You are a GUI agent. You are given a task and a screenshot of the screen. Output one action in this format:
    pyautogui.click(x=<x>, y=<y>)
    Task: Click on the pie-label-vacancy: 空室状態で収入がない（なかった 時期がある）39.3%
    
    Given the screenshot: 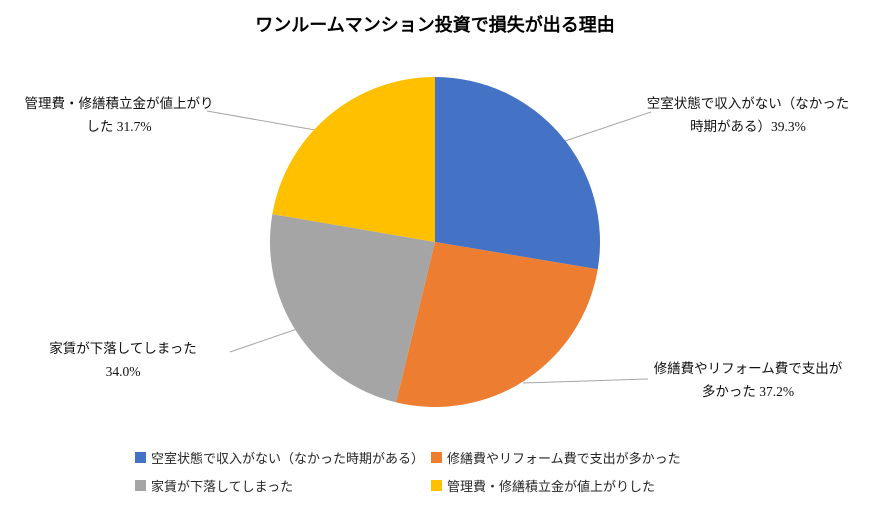 What is the action you would take?
    pyautogui.click(x=748, y=115)
    